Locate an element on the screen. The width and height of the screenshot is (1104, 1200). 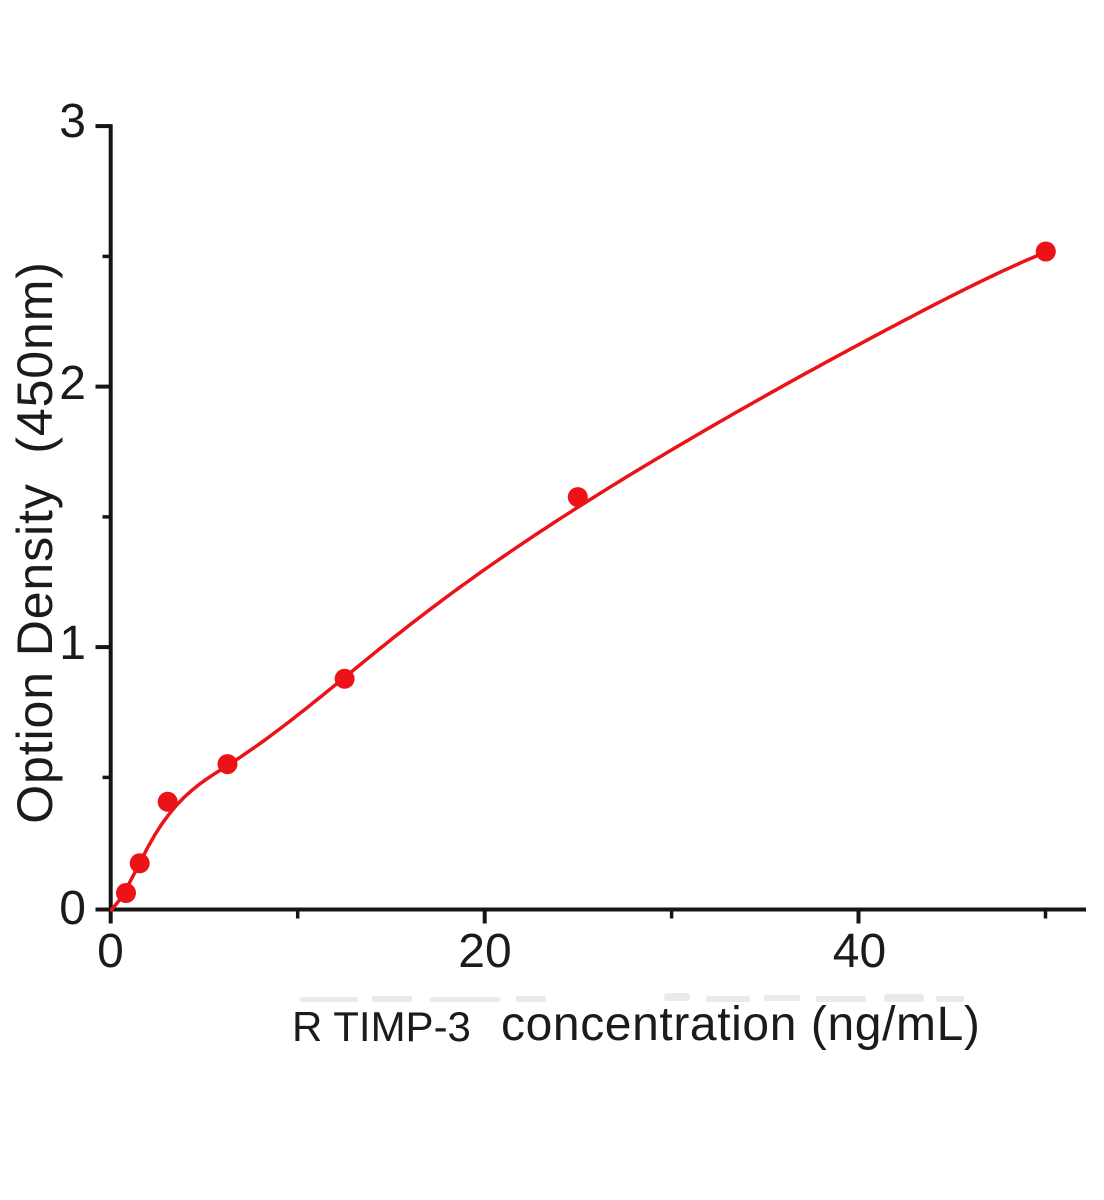
svg-text: 40 is located at coordinates (859, 951).